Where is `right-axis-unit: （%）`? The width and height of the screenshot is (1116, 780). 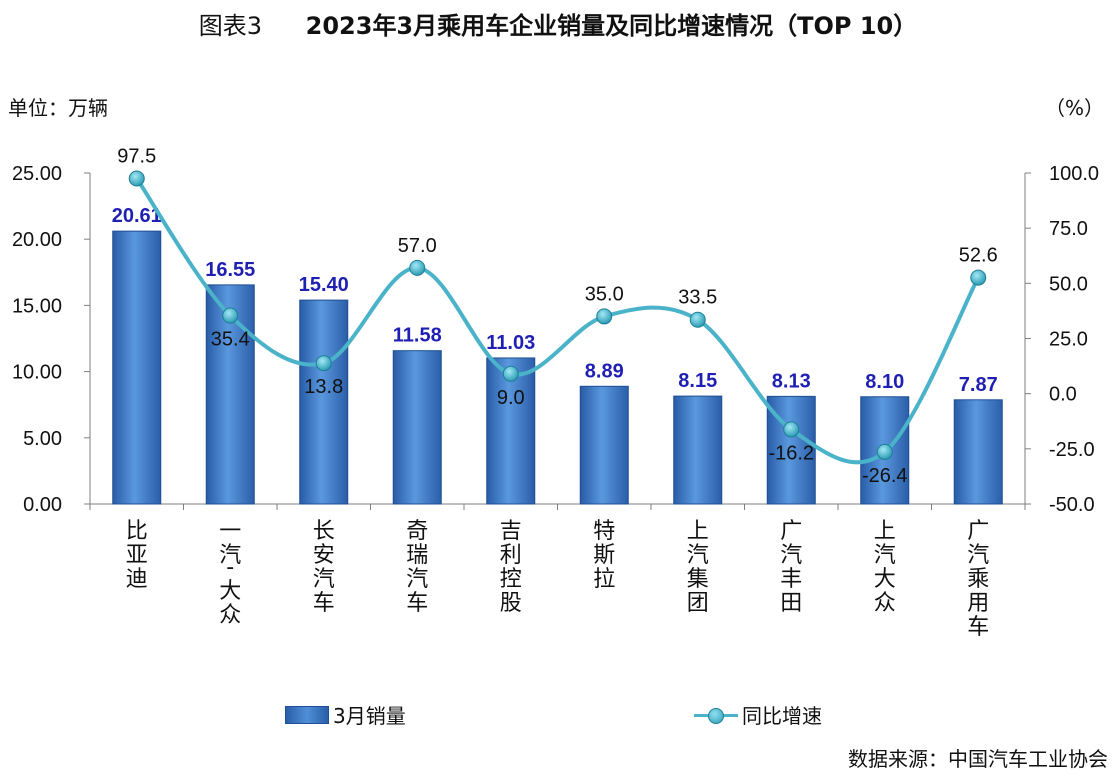
right-axis-unit: （%） is located at coordinates (1074, 108).